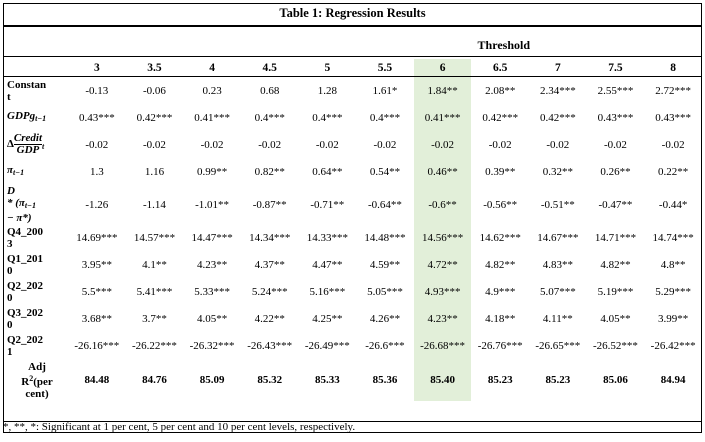  I want to click on value-cell: 4.9***, so click(500, 291).